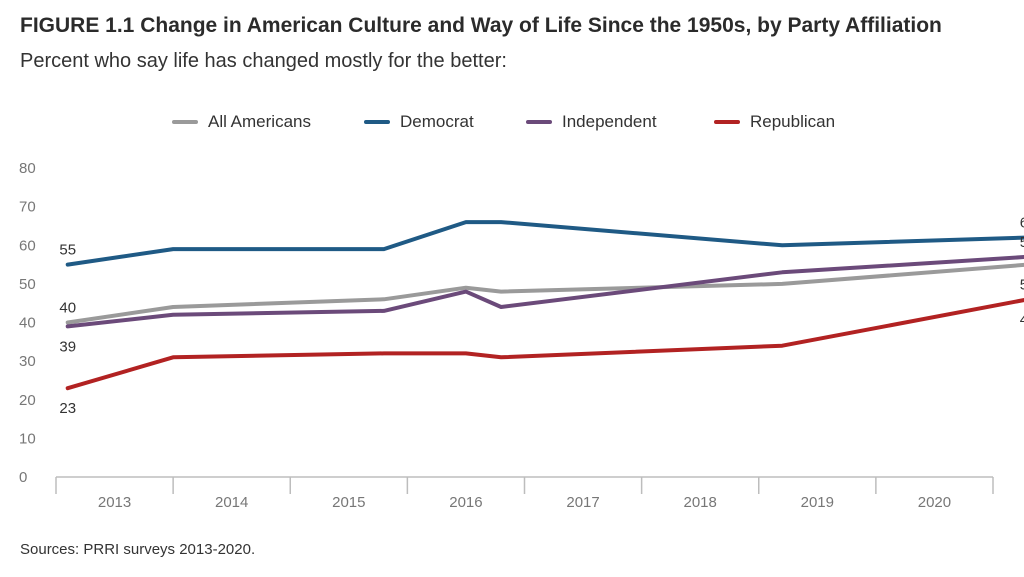 This screenshot has height=577, width=1024. Describe the element at coordinates (539, 122) in the screenshot. I see `legend-swatch-independent` at that location.